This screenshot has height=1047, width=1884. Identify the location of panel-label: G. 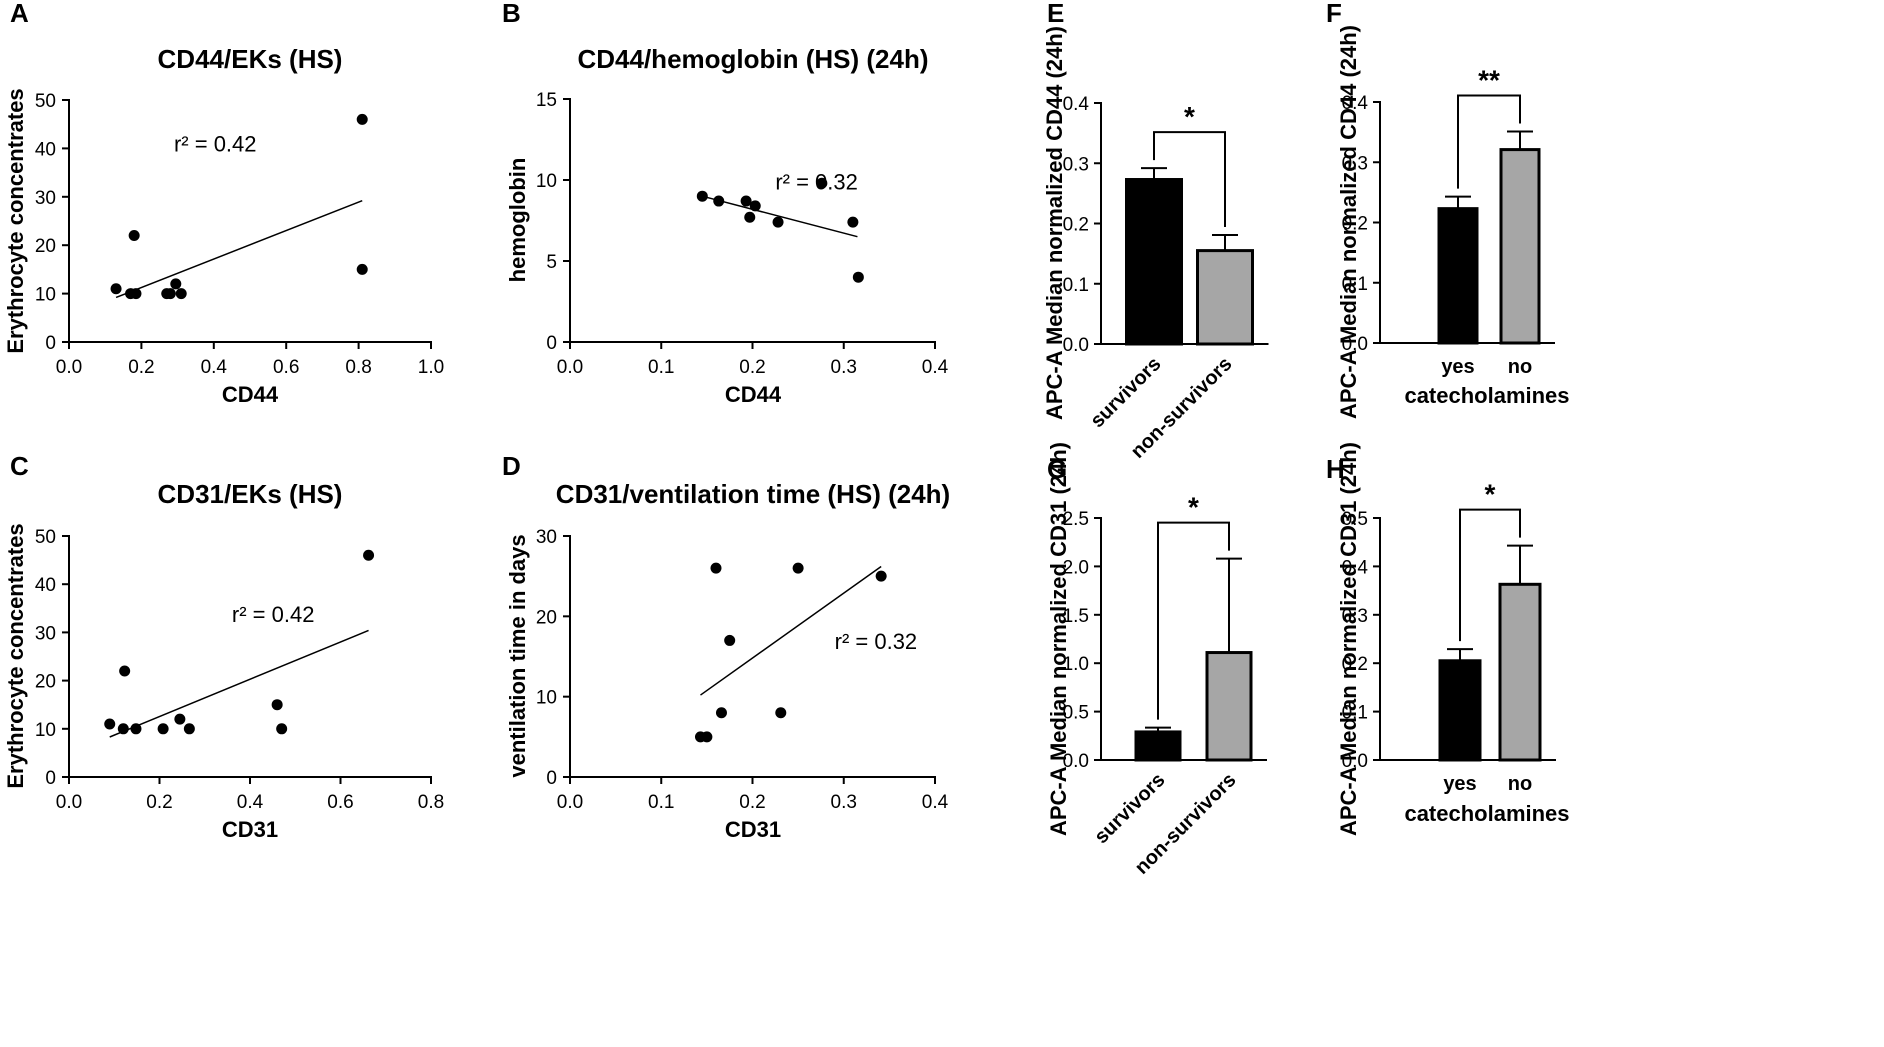
(1057, 469).